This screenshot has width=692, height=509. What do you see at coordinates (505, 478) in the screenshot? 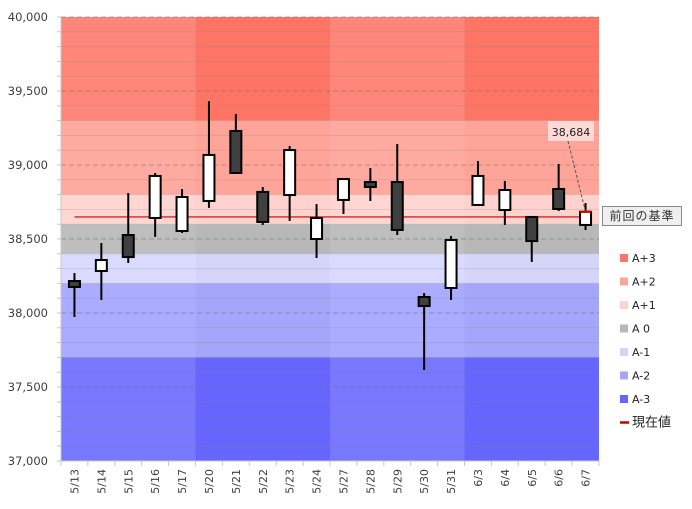
I see `x-tick-label: 6/4` at bounding box center [505, 478].